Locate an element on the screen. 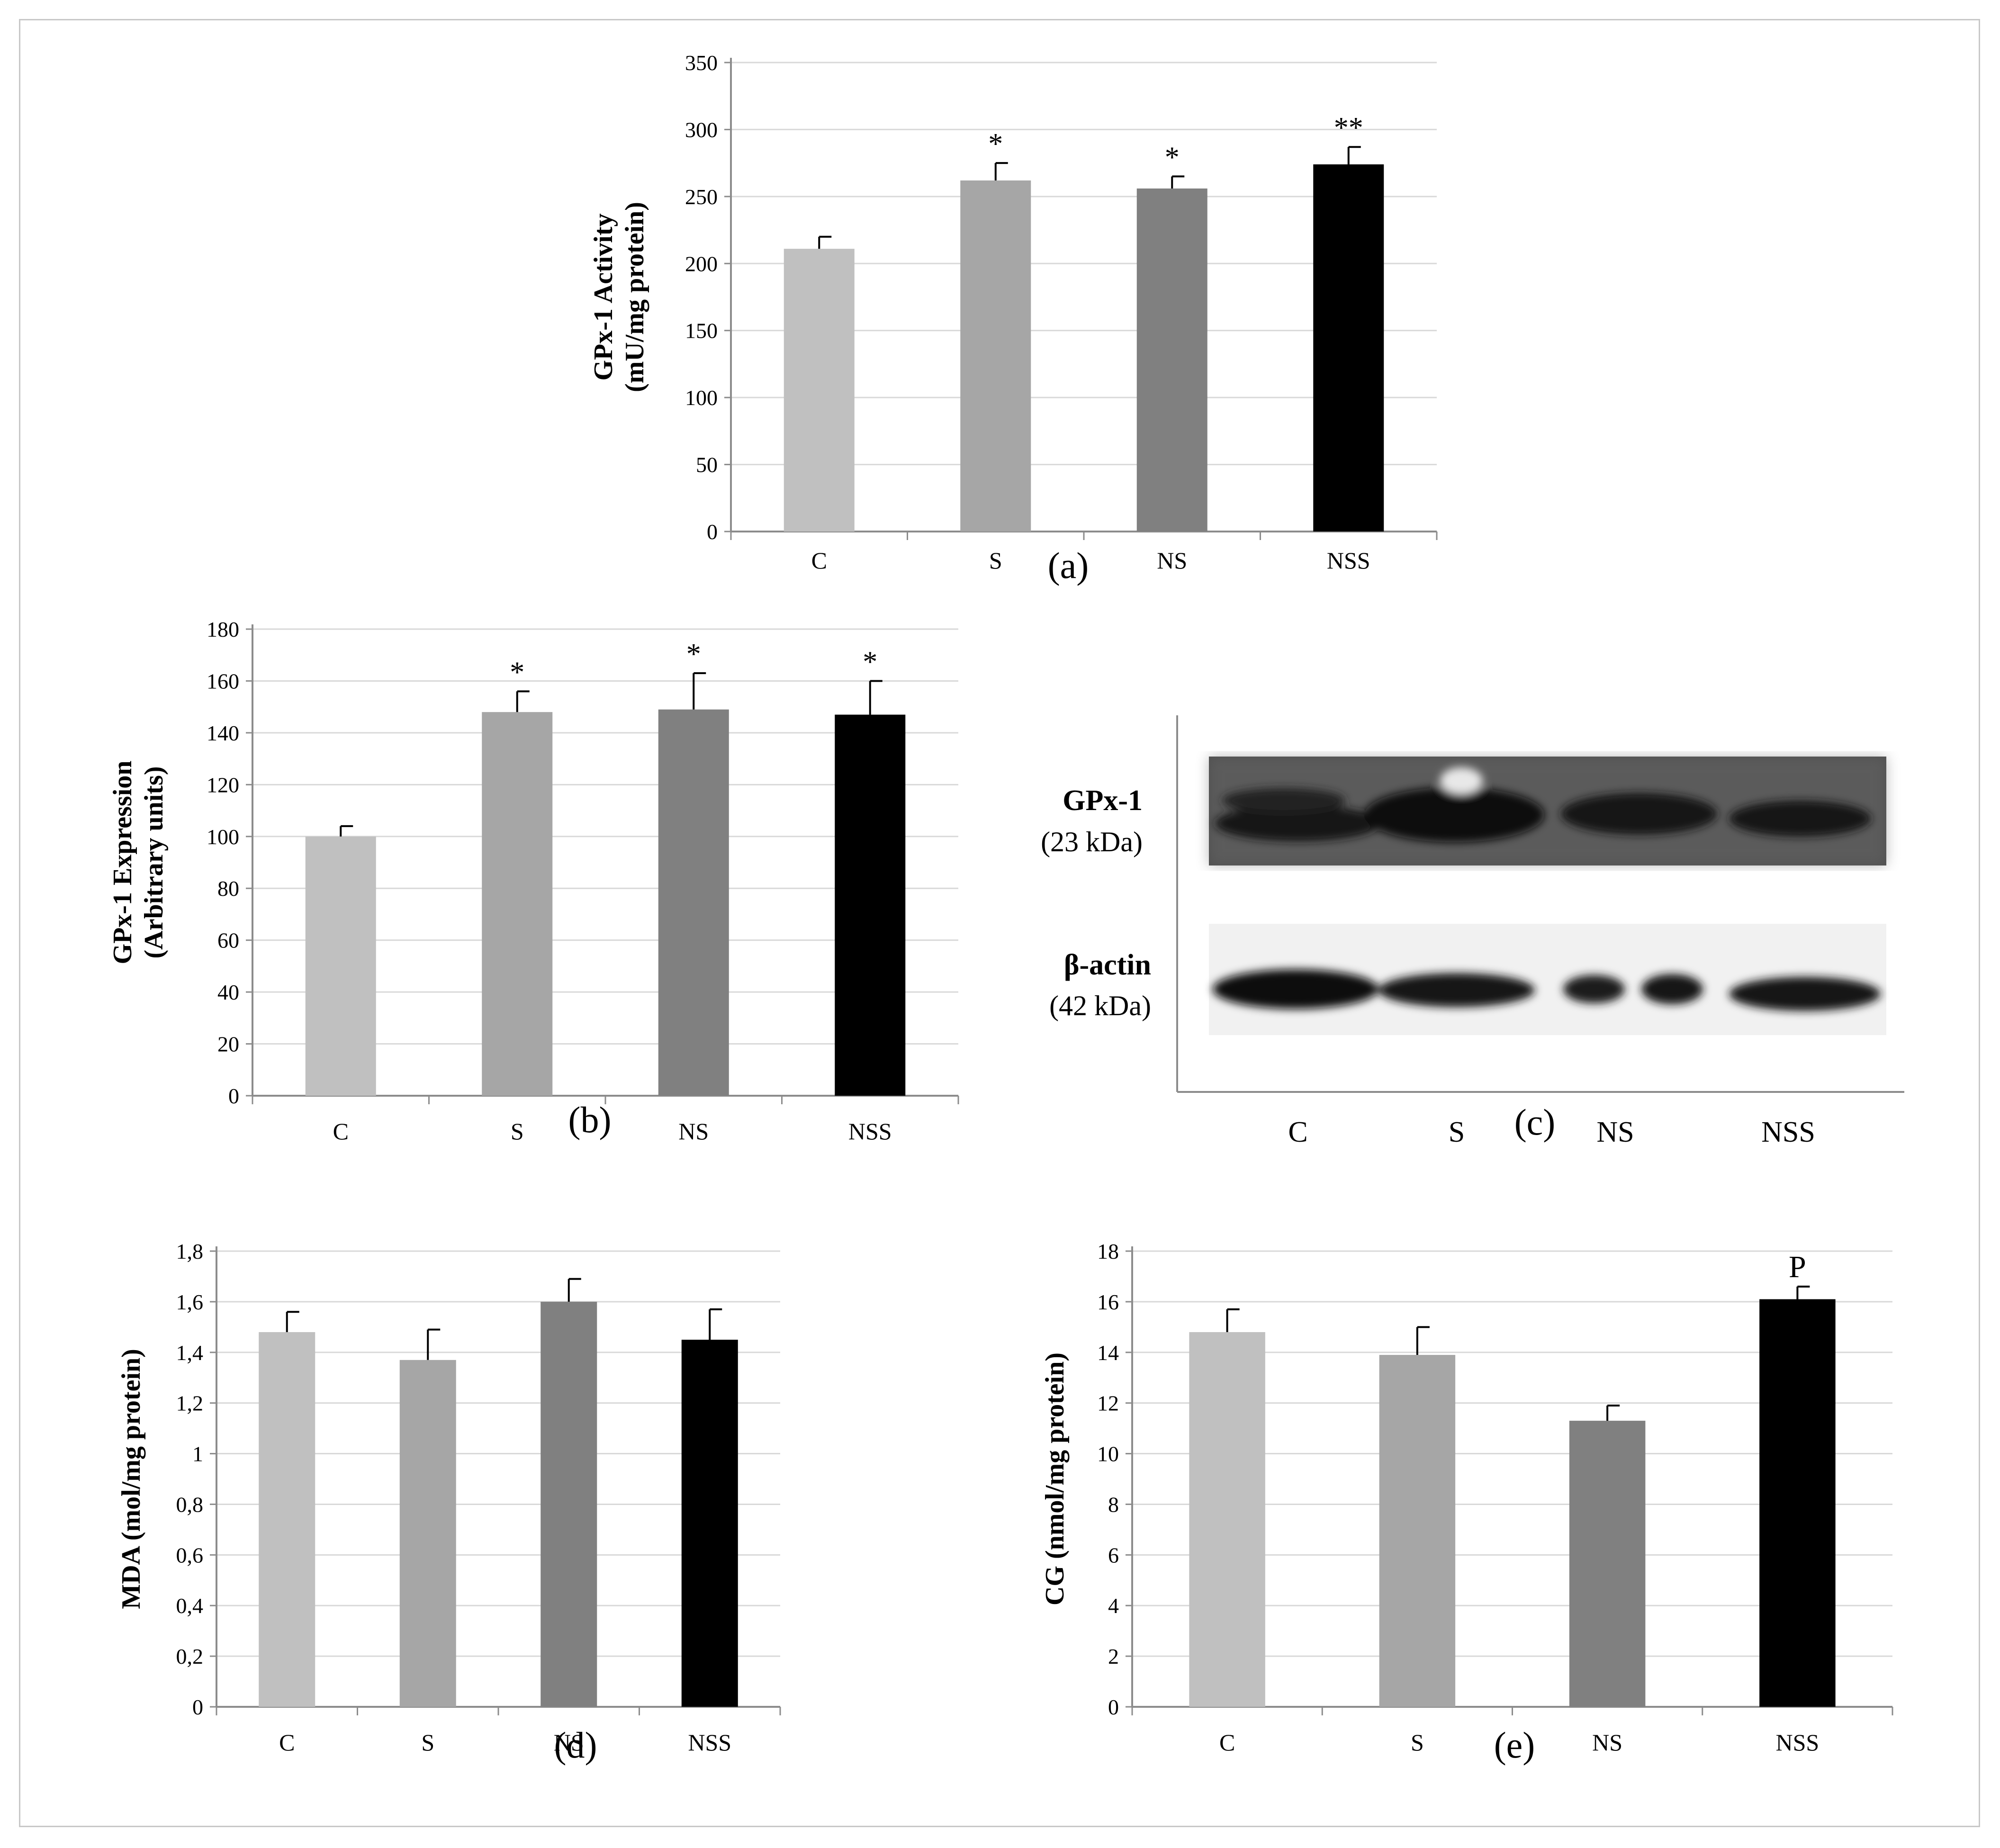  gpx1-blot-artifact is located at coordinates (1461, 780).